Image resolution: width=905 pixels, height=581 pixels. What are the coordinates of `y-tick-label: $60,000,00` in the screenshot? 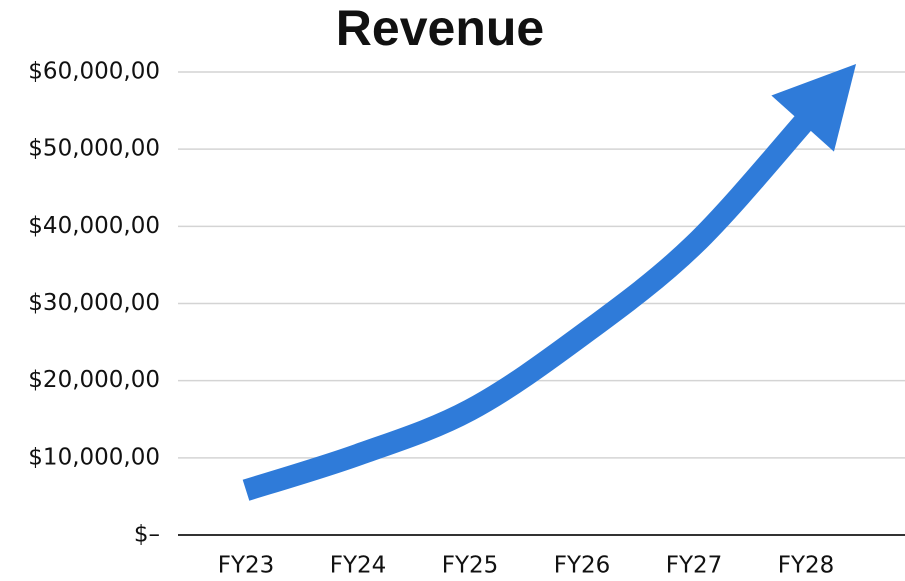 It's located at (94, 72).